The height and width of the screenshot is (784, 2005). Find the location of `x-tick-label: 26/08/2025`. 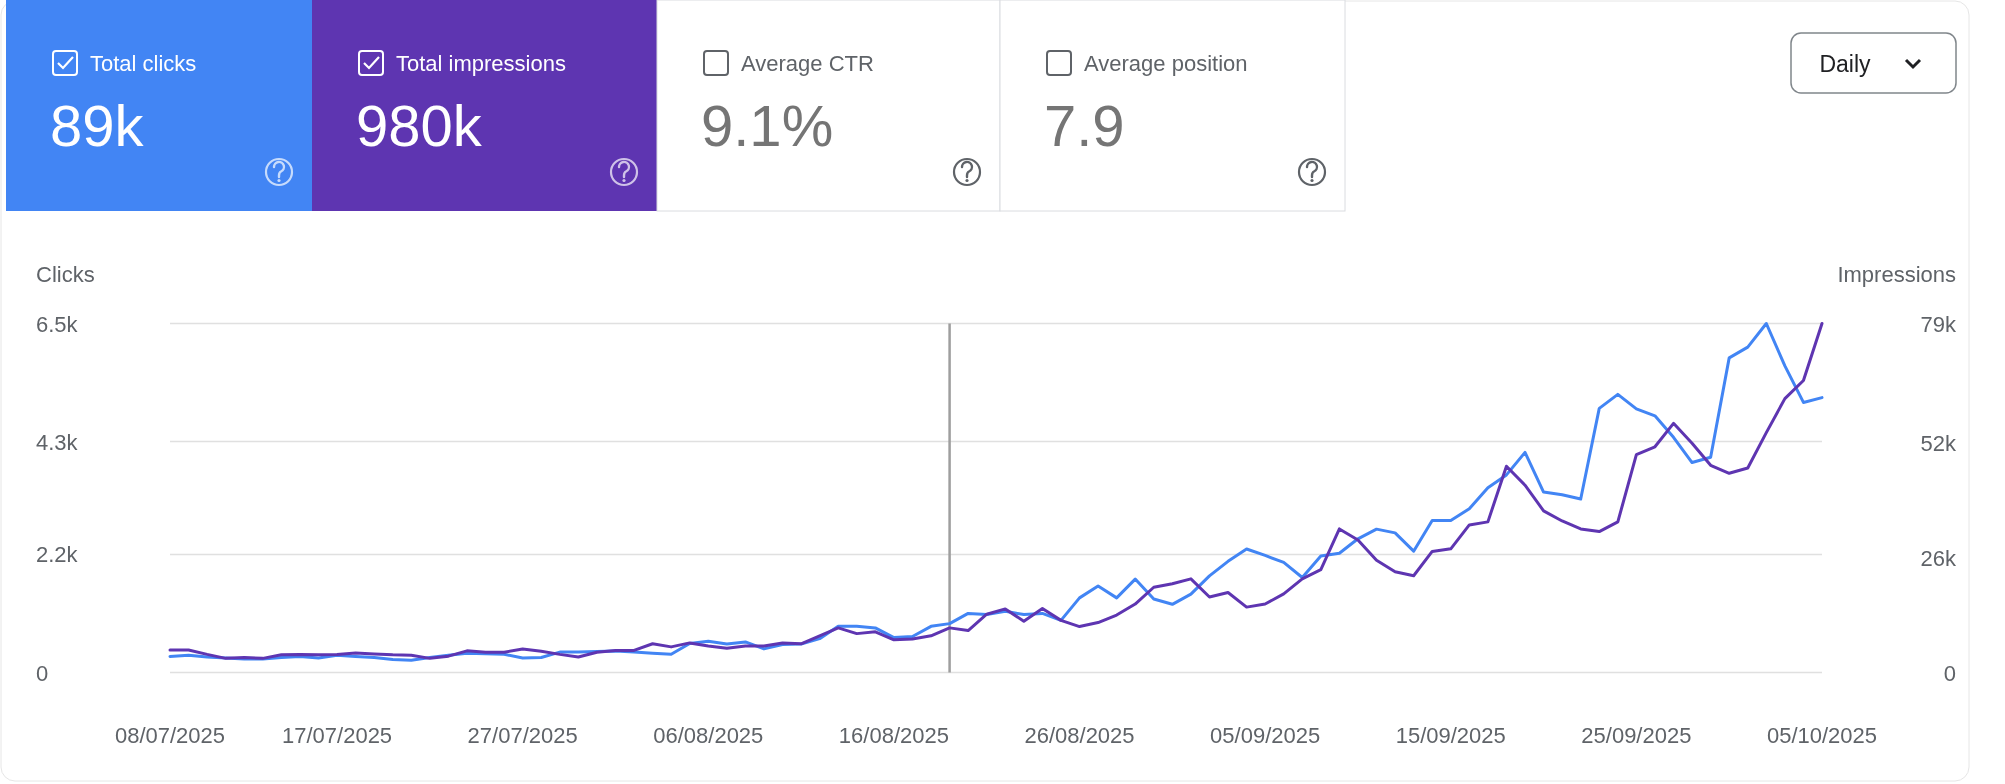

x-tick-label: 26/08/2025 is located at coordinates (1079, 735).